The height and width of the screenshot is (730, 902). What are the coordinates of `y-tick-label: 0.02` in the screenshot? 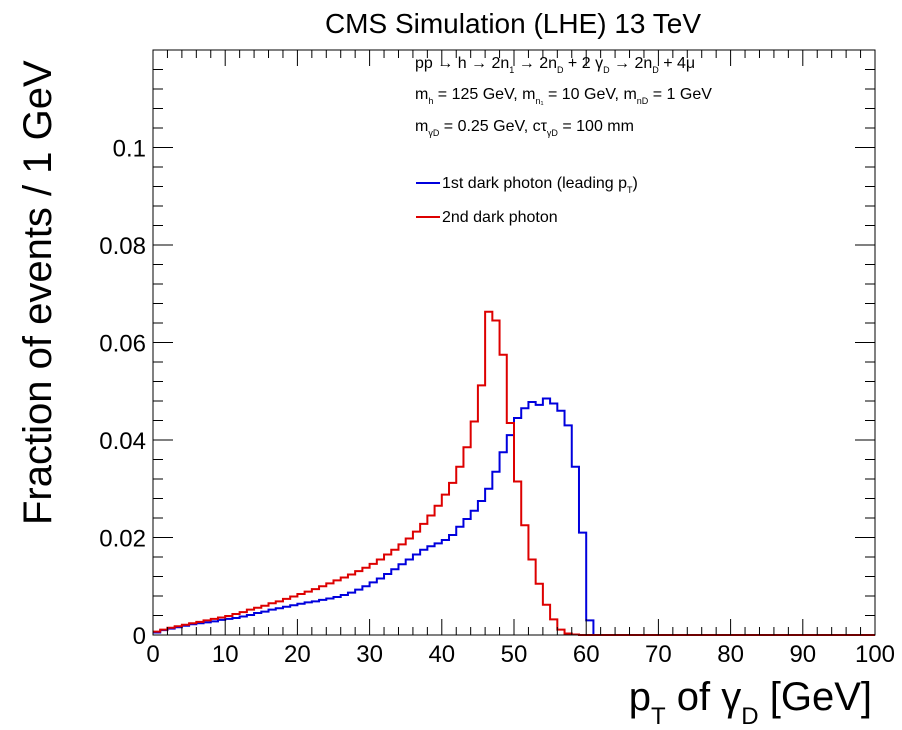 It's located at (122, 539).